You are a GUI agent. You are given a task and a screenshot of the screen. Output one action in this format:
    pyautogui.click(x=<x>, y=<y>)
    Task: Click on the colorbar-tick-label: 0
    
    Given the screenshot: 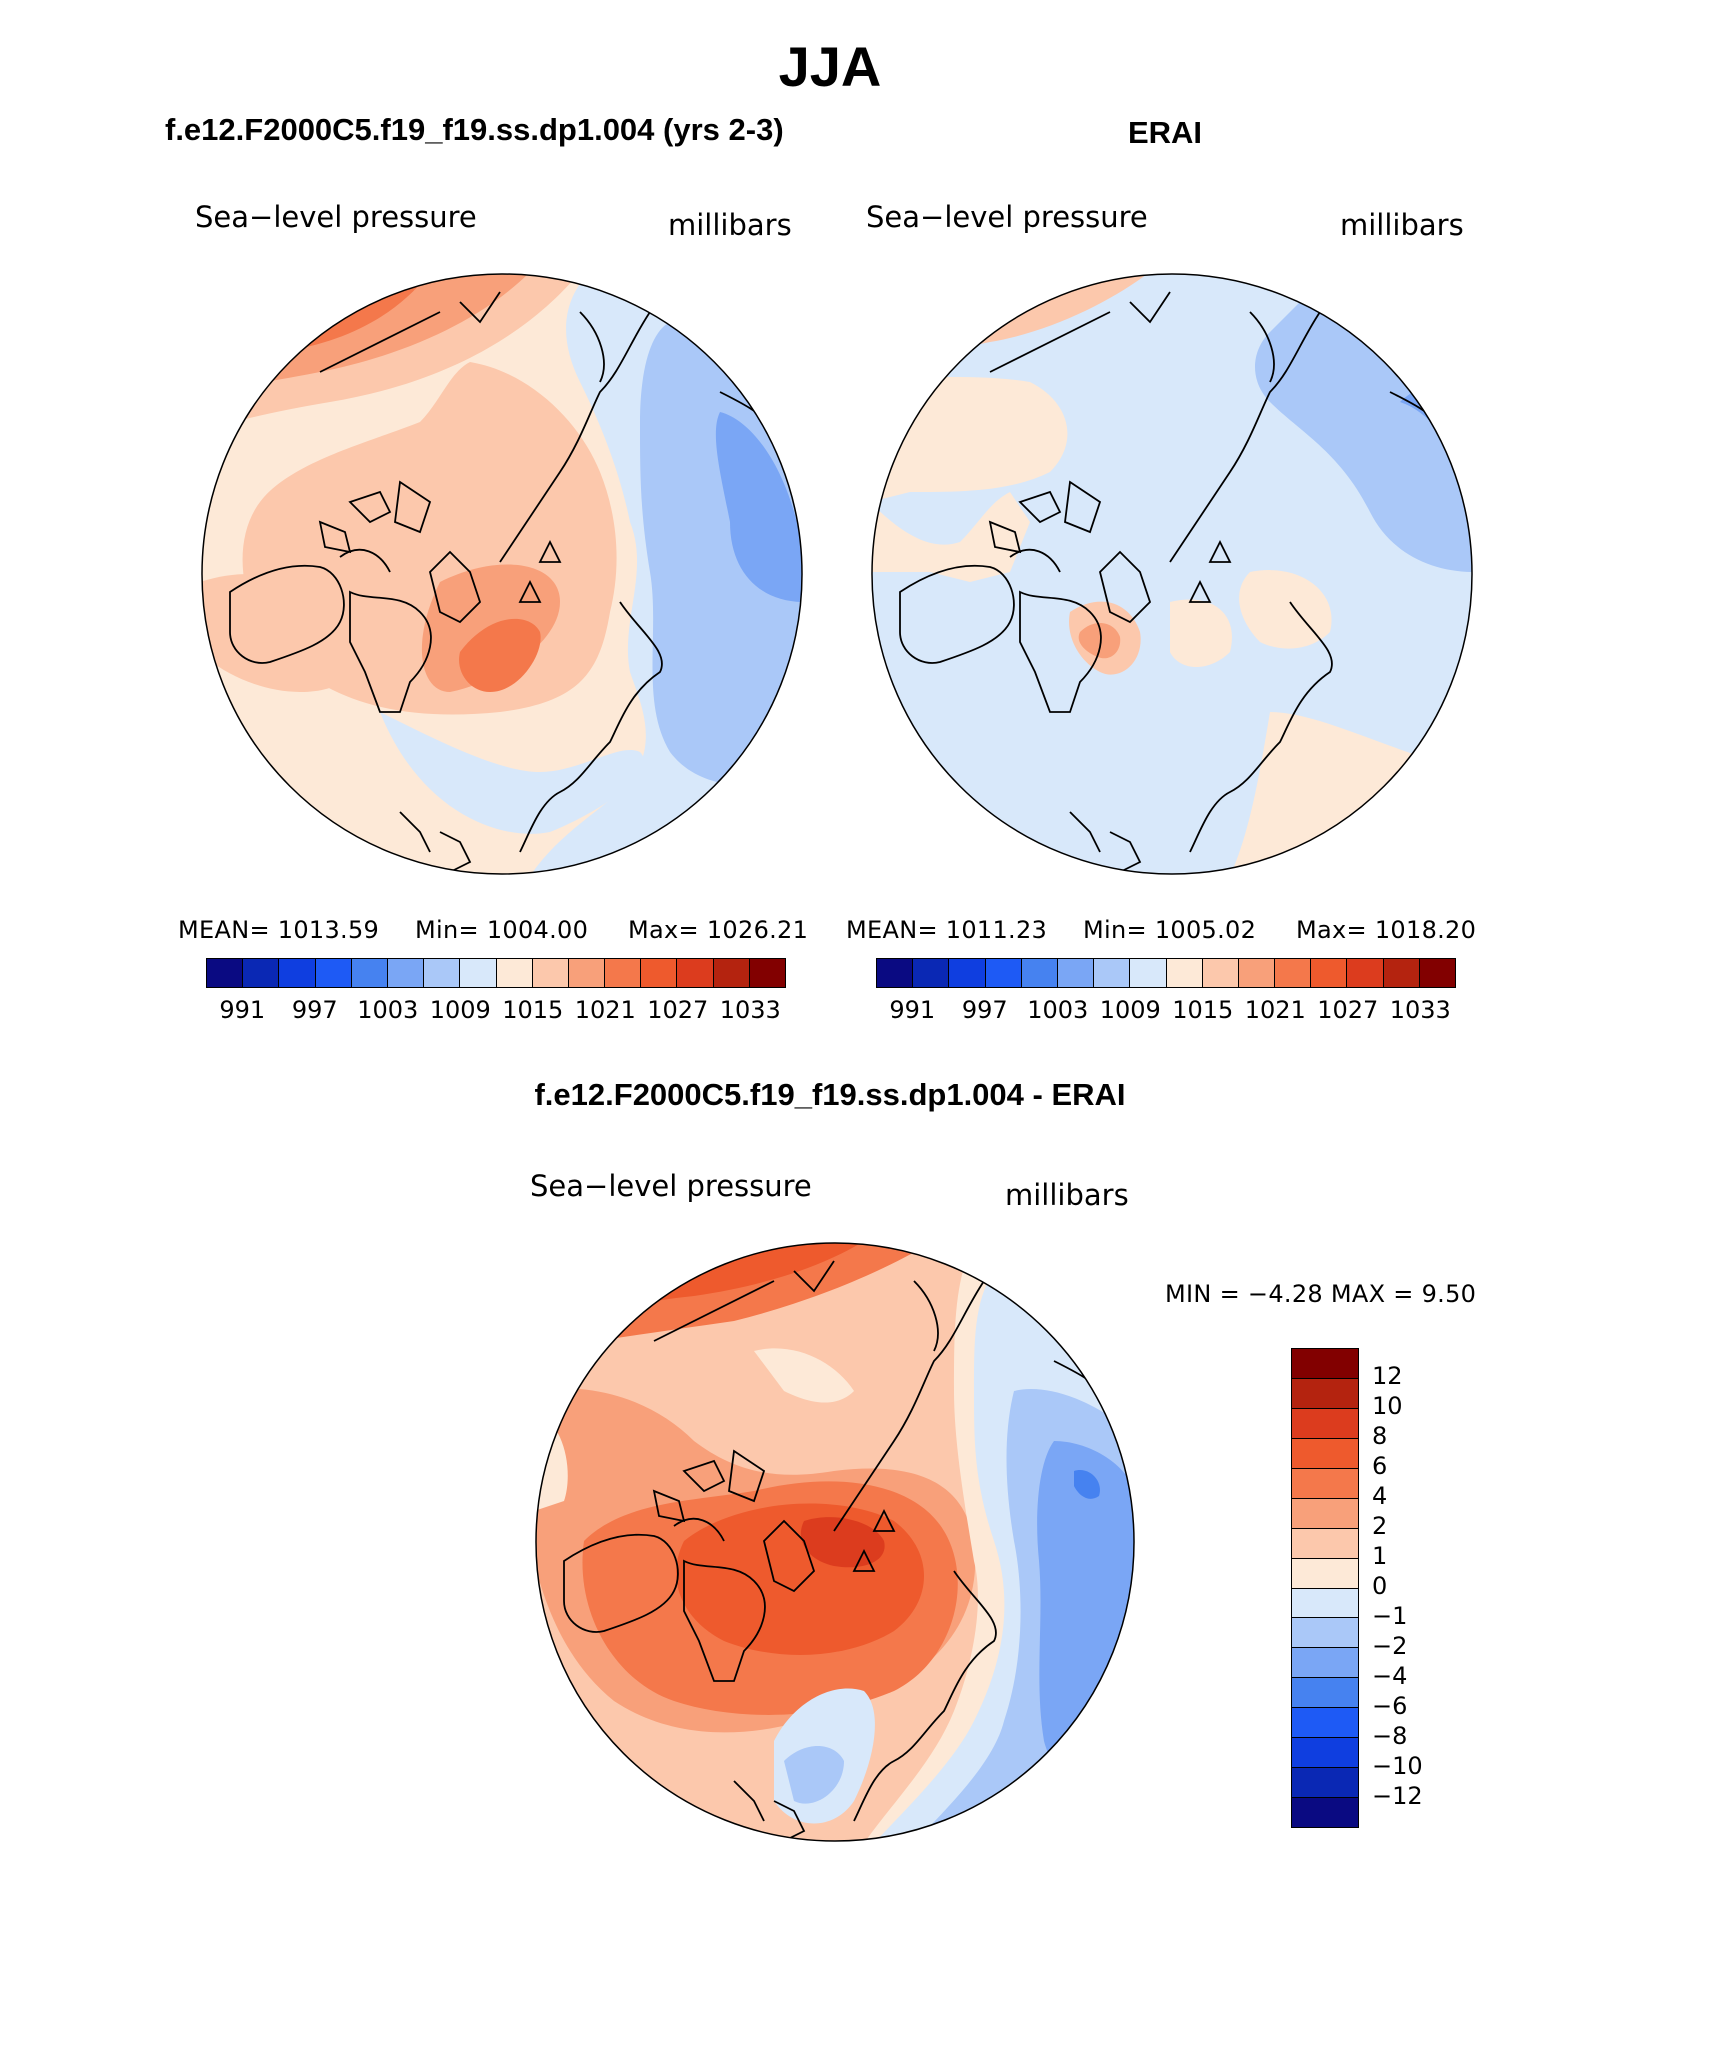 What is the action you would take?
    pyautogui.click(x=1380, y=1586)
    